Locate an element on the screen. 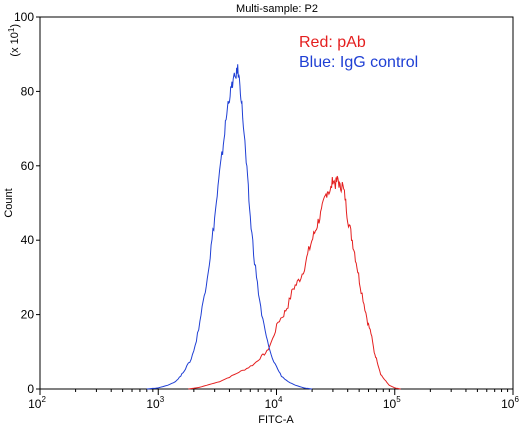  x-tick-label-3: 10⁵ is located at coordinates (392, 403).